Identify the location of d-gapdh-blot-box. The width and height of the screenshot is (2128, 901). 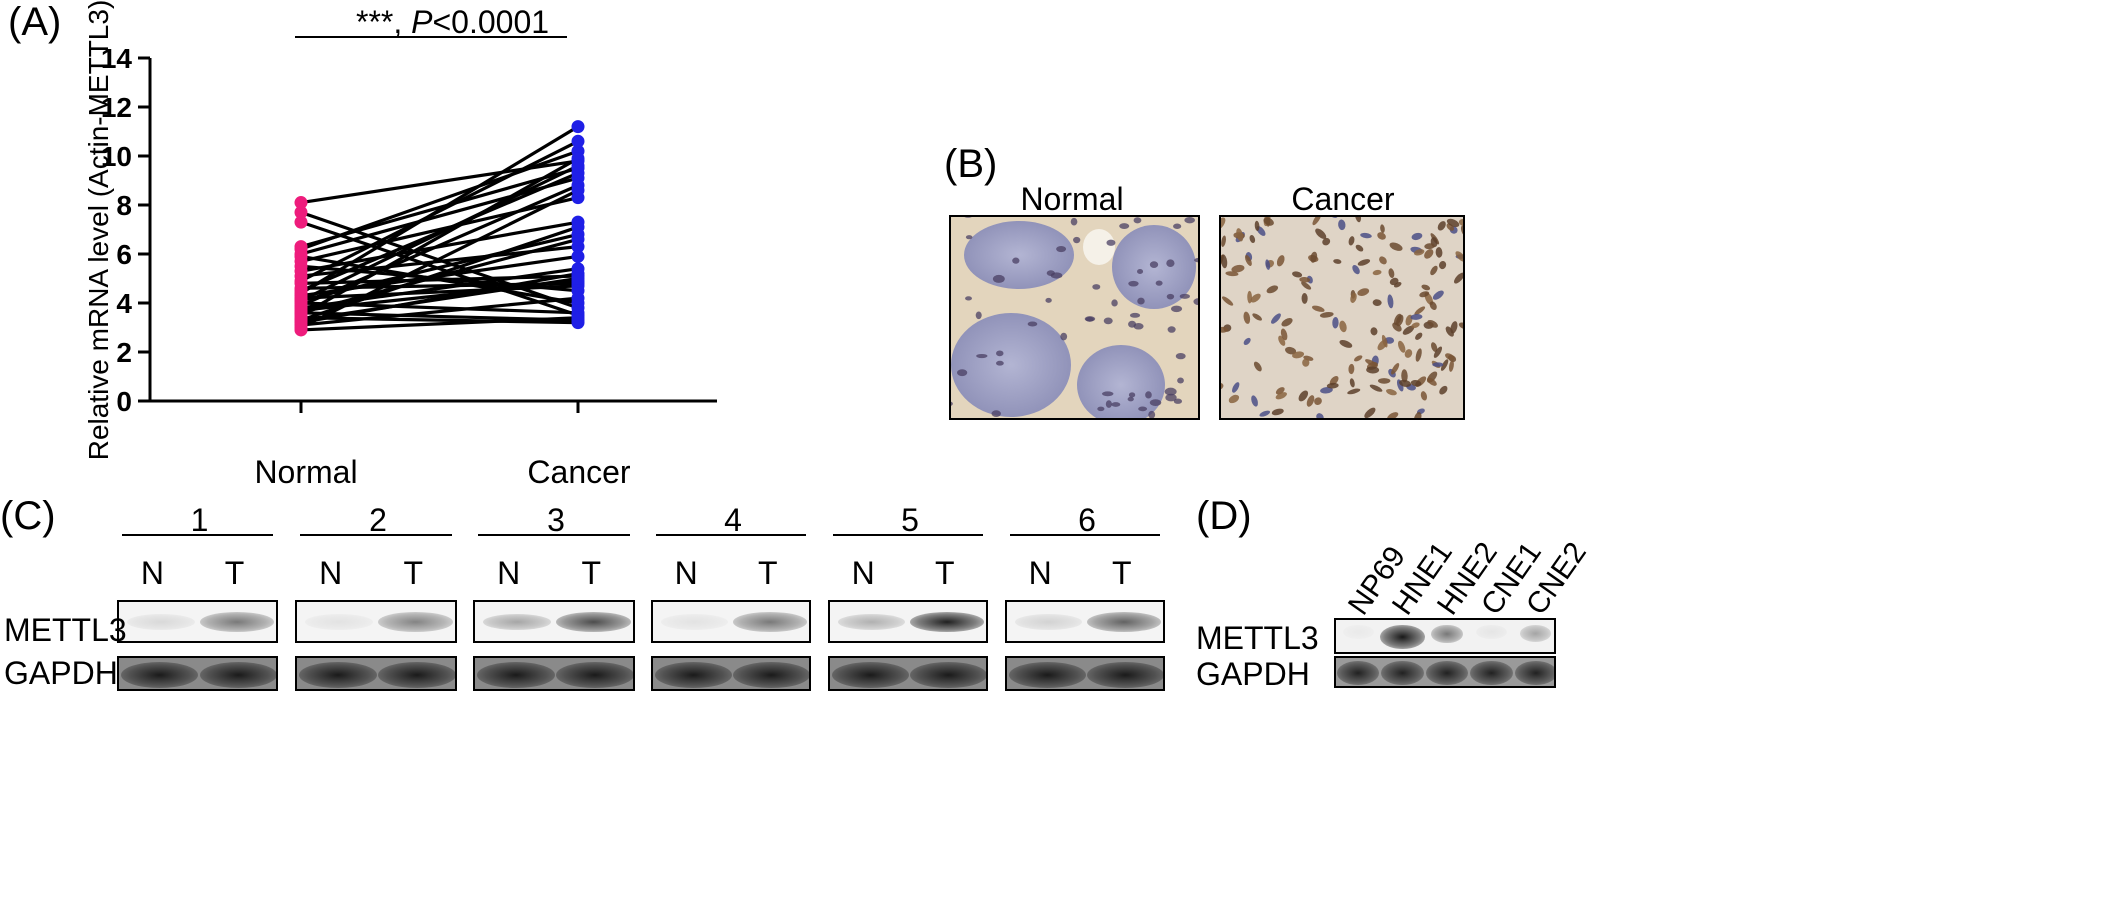
(1445, 672).